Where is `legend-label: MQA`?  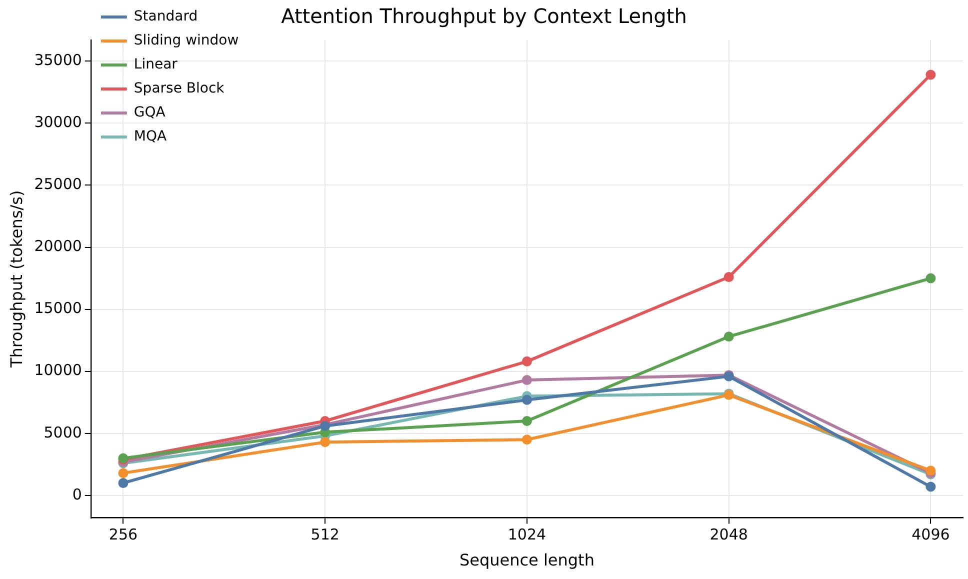 legend-label: MQA is located at coordinates (151, 136).